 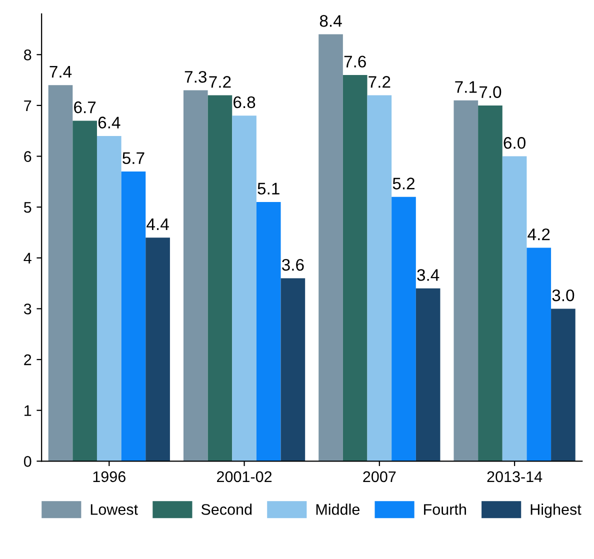 What do you see at coordinates (244, 476) in the screenshot?
I see `x-tick-label: 2001-02` at bounding box center [244, 476].